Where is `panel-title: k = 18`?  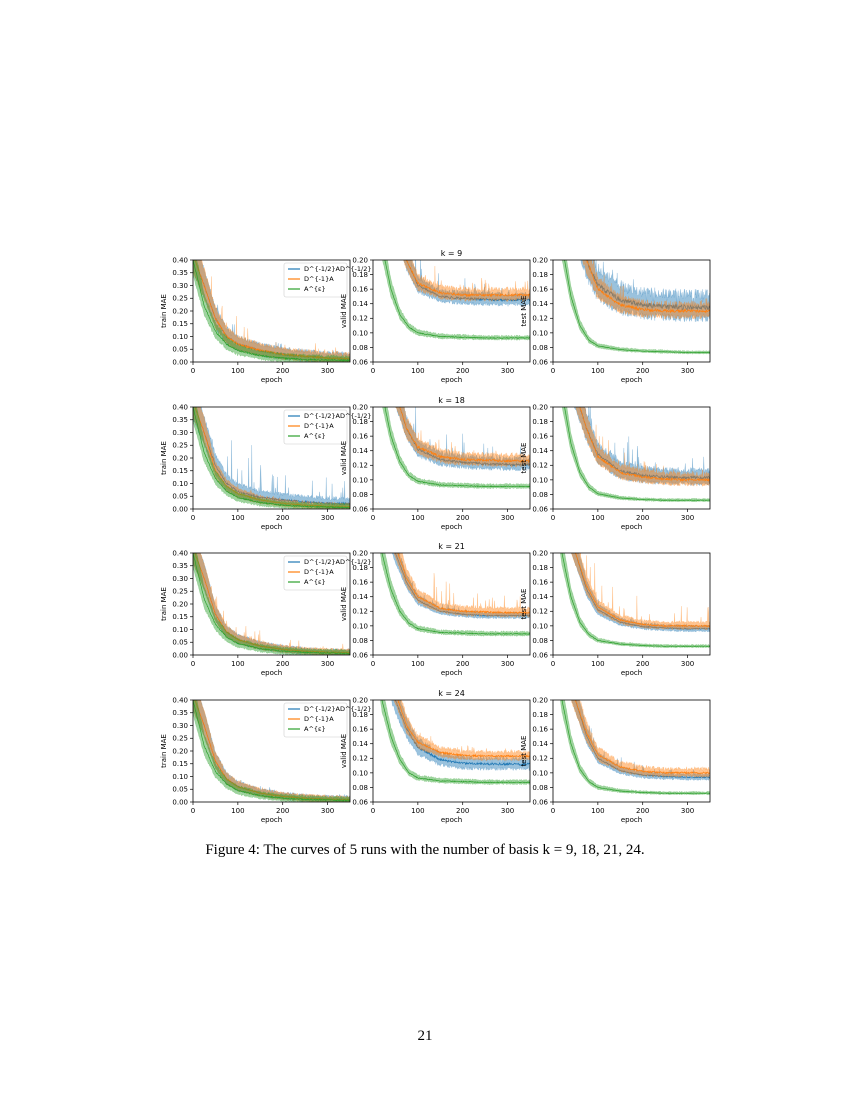
panel-title: k = 18 is located at coordinates (451, 400).